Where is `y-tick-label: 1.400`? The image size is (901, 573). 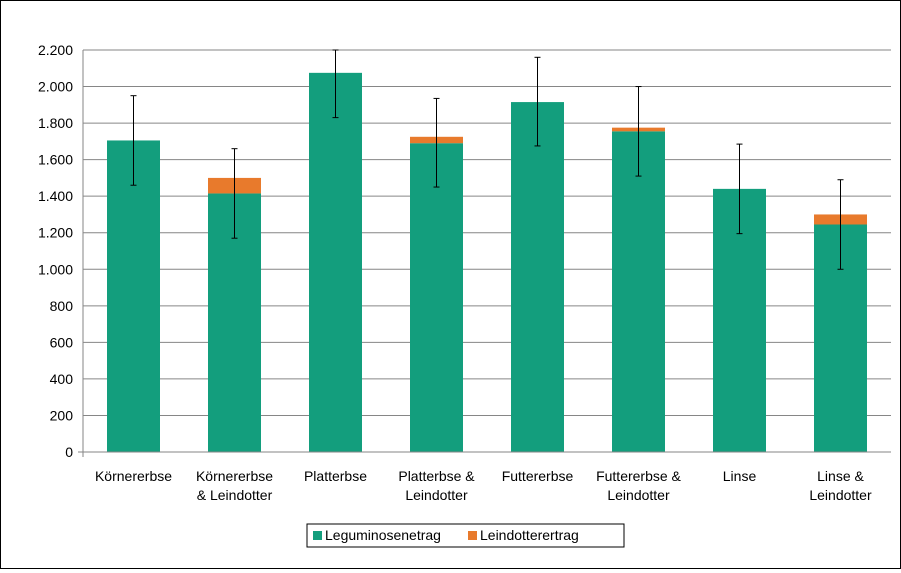 y-tick-label: 1.400 is located at coordinates (55, 196).